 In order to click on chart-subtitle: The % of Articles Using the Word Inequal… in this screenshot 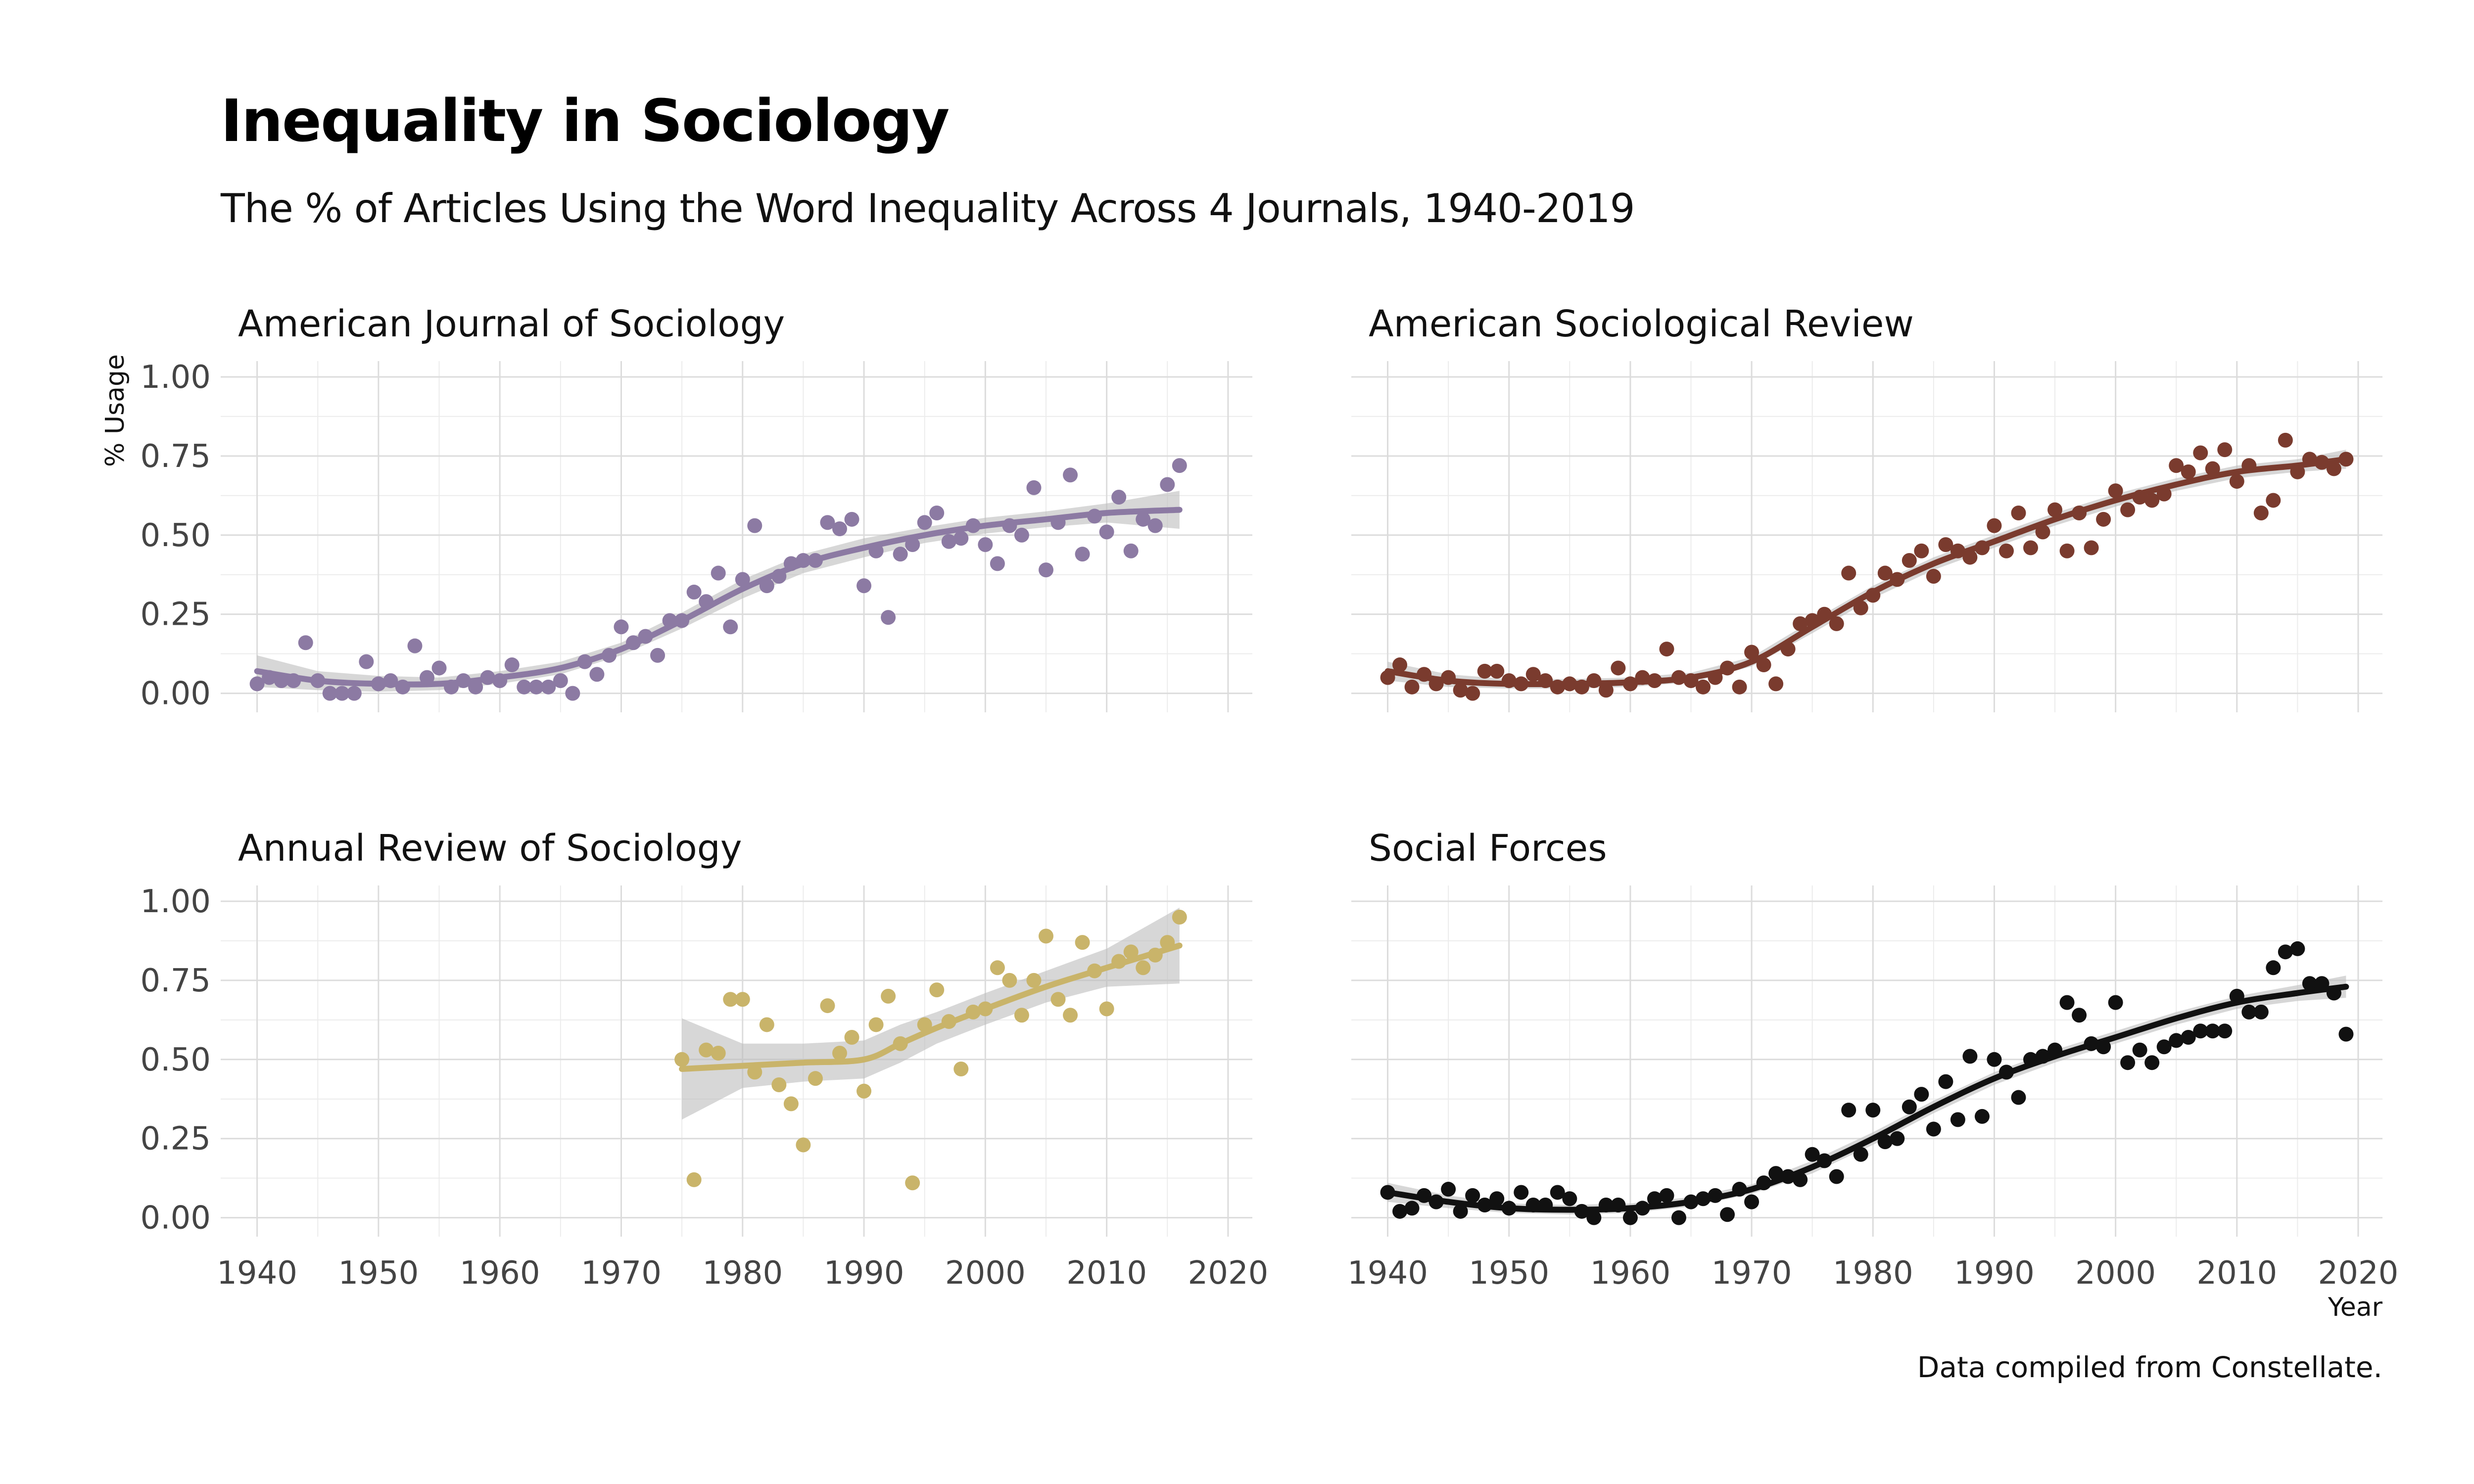, I will do `click(928, 209)`.